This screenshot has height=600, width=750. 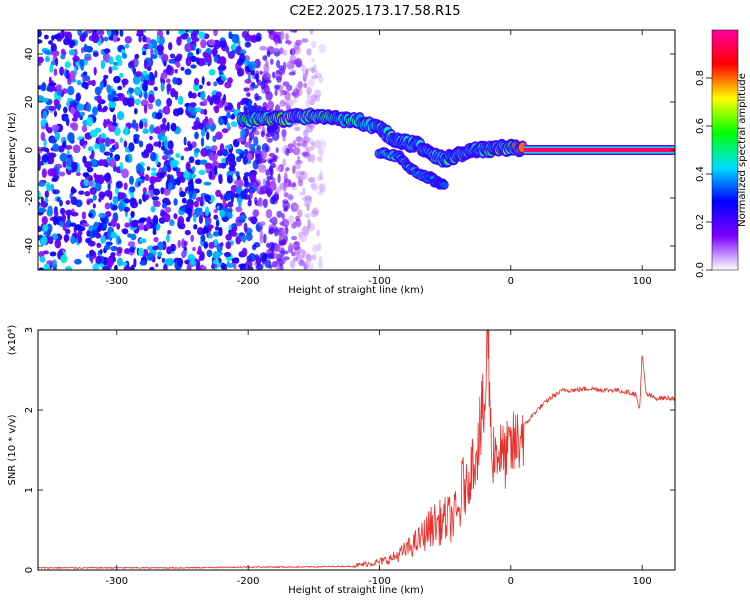 I want to click on y-tick-label: 2, so click(x=29, y=410).